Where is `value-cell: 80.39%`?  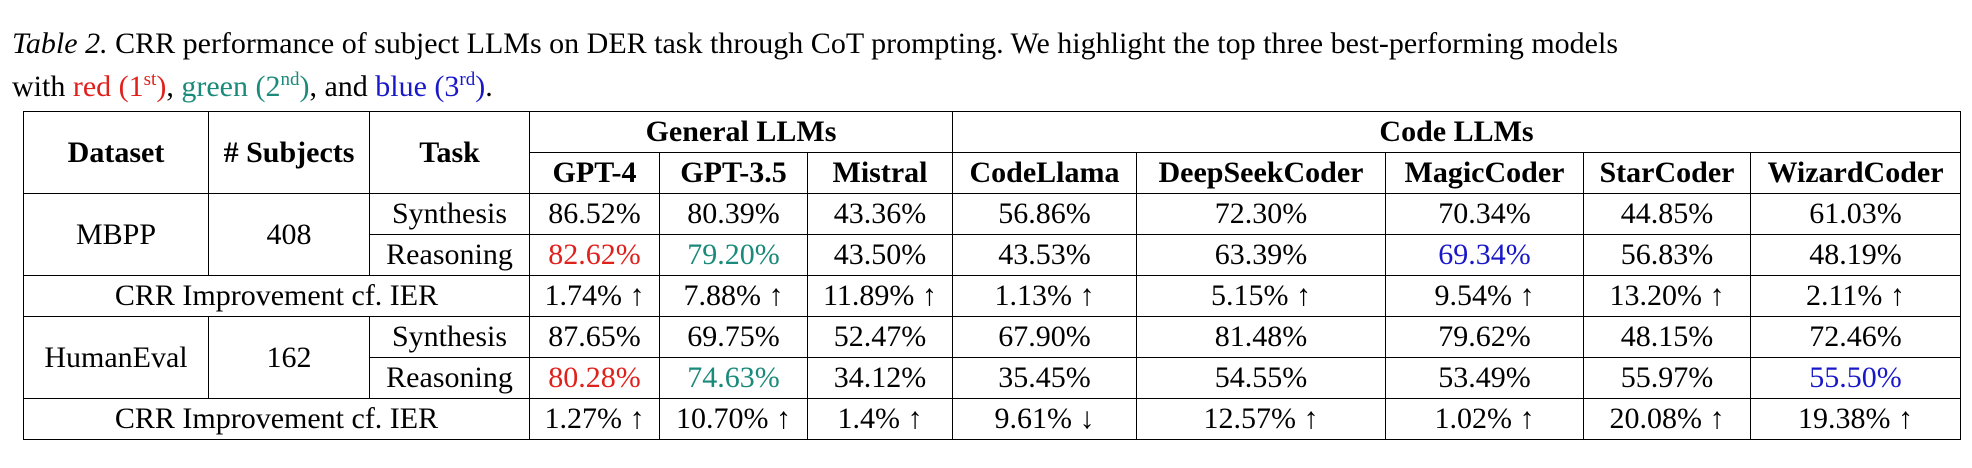 value-cell: 80.39% is located at coordinates (733, 214).